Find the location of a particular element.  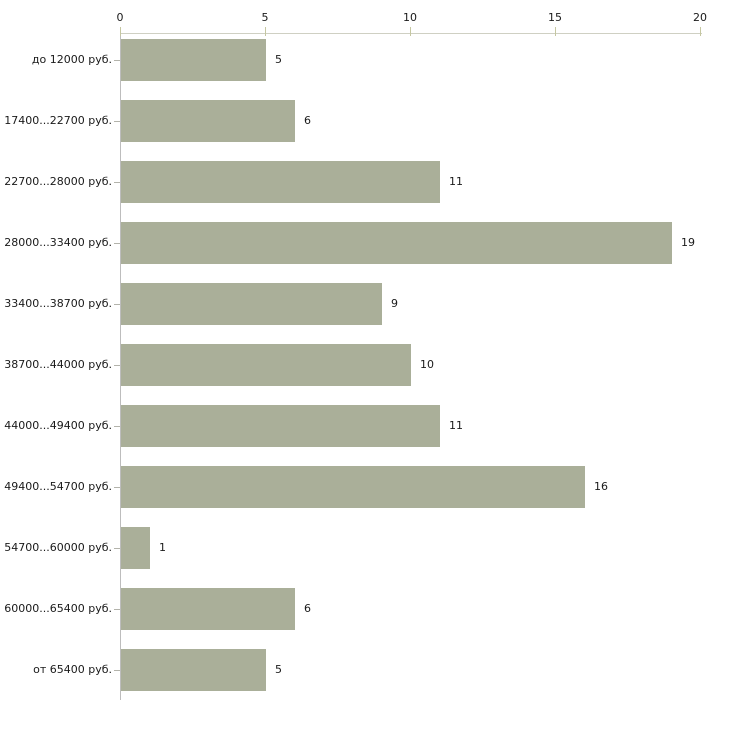

value-label: 19 is located at coordinates (688, 242).